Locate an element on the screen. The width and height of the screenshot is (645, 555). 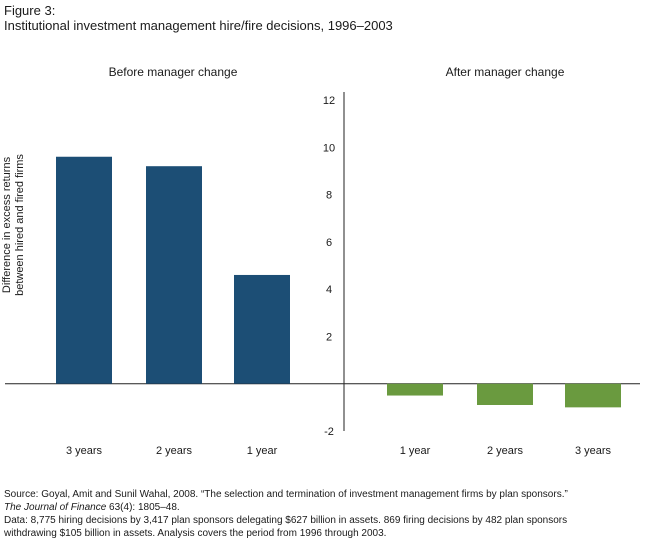
y-tick-label: -2 is located at coordinates (329, 432).